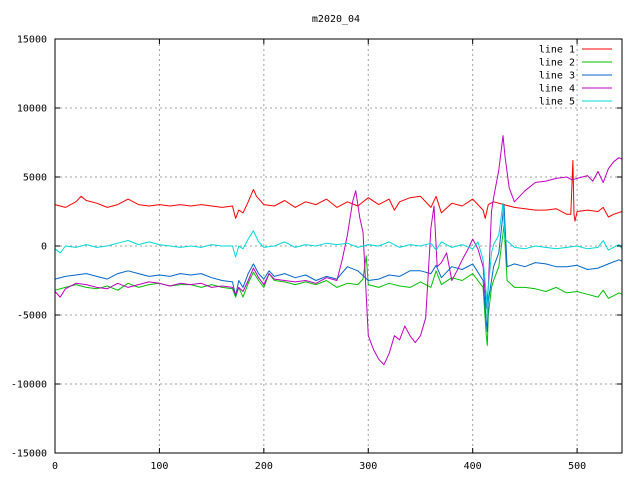 This screenshot has width=640, height=480. I want to click on legend-label-3: line 3, so click(557, 76).